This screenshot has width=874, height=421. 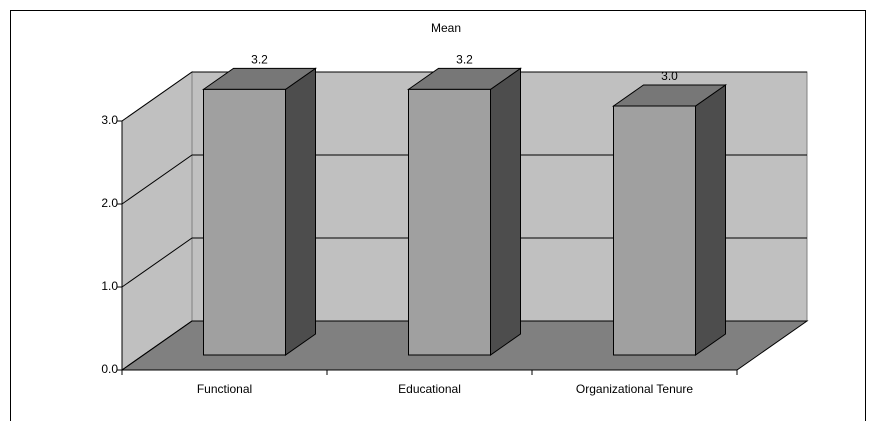 I want to click on x-tick-label: Organizational Tenure, so click(x=635, y=389).